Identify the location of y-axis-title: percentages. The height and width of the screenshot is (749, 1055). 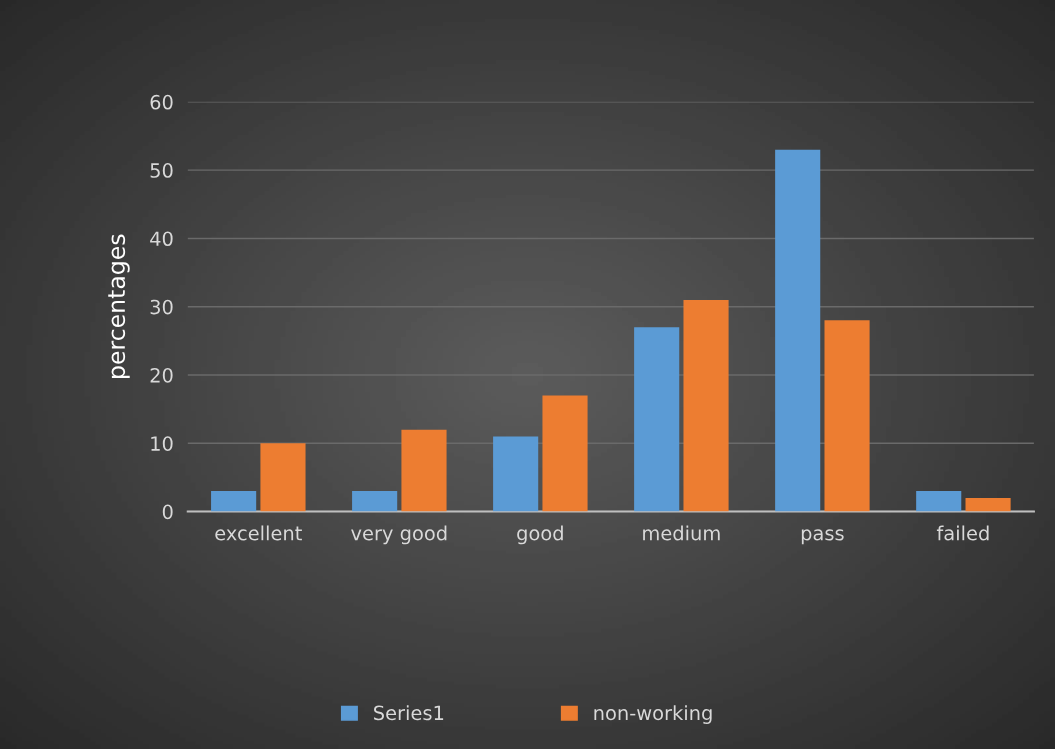
(119, 306).